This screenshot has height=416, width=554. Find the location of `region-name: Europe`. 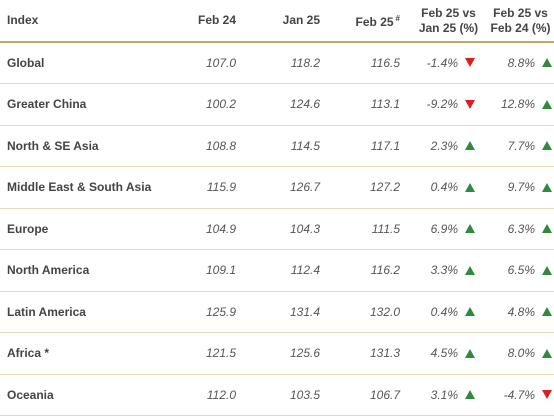

region-name: Europe is located at coordinates (81, 229).